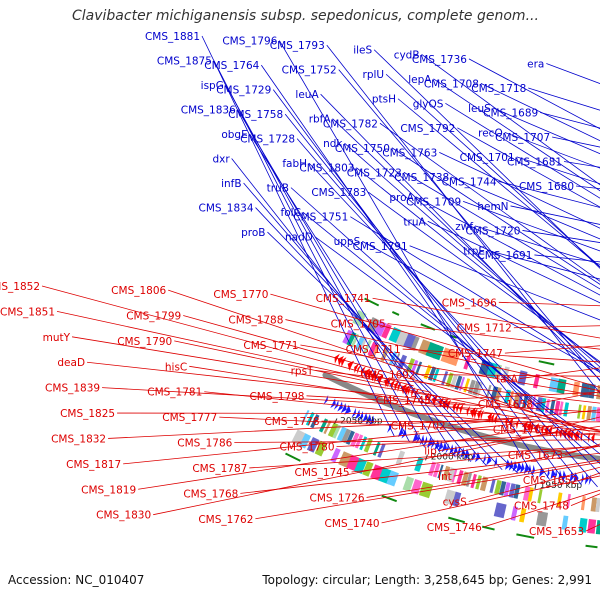 Image resolution: width=600 pixels, height=600 pixels. I want to click on gene-label-rev: CMS_1705, so click(465, 356).